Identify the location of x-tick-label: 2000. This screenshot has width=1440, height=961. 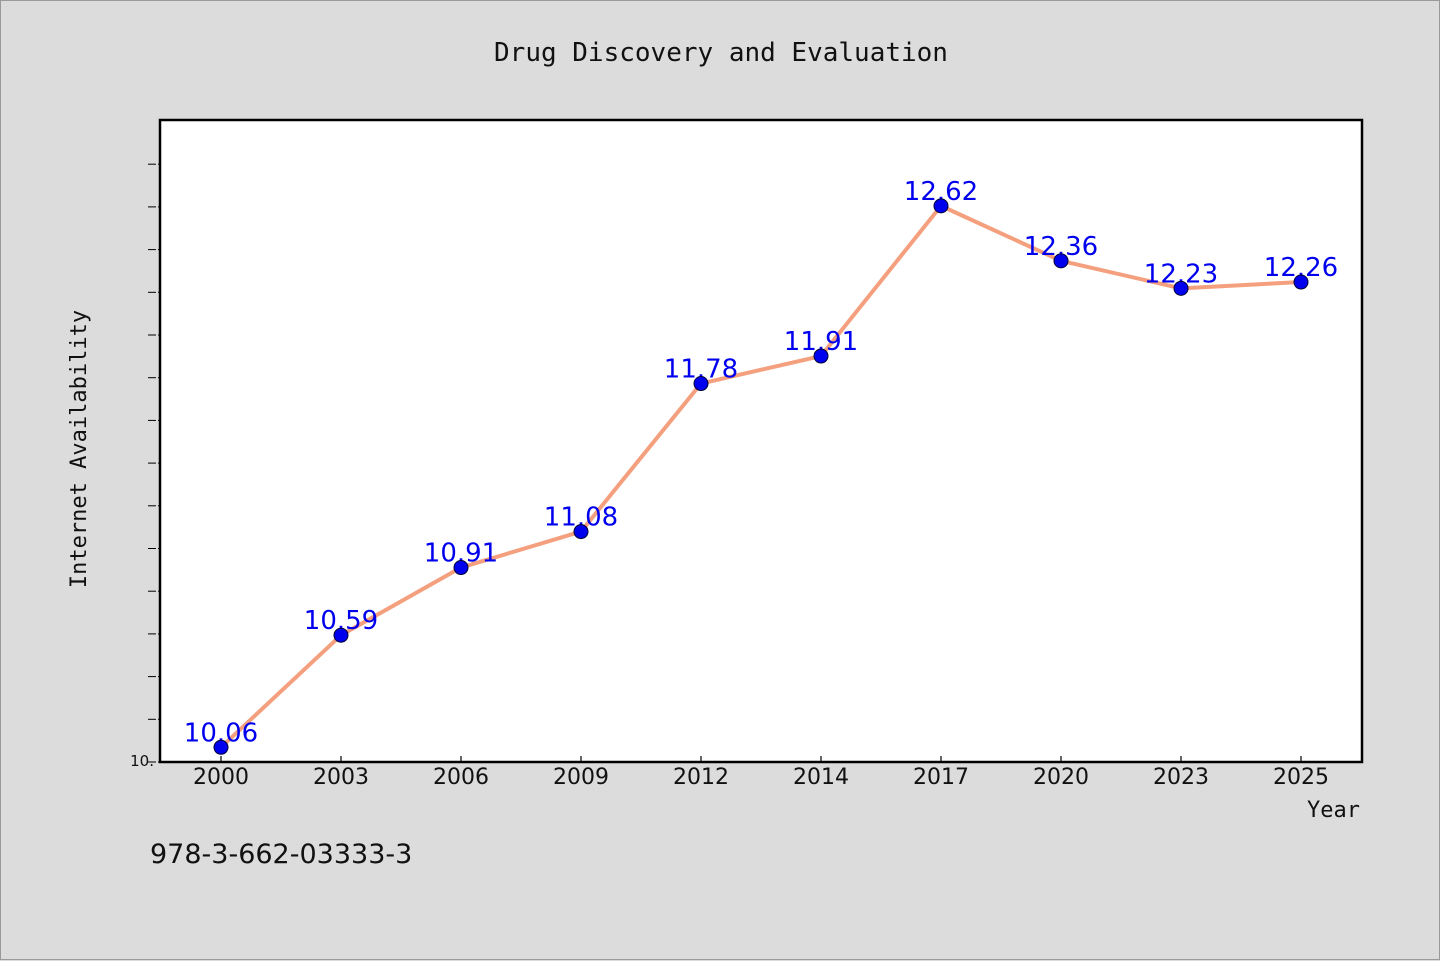
(221, 777).